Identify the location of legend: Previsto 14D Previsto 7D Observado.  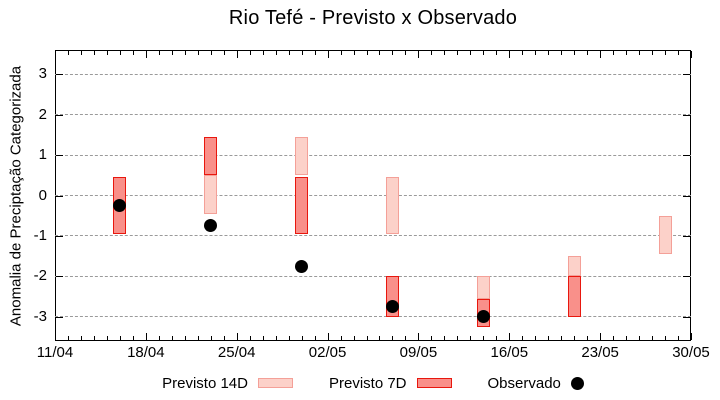
(373, 383).